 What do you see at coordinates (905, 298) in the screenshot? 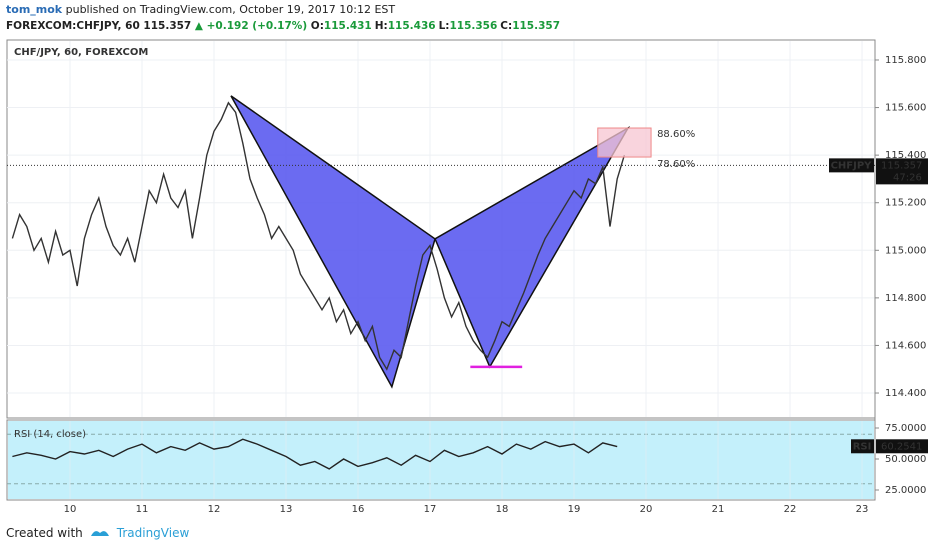
I see `y-tick-label: 114.800` at bounding box center [905, 298].